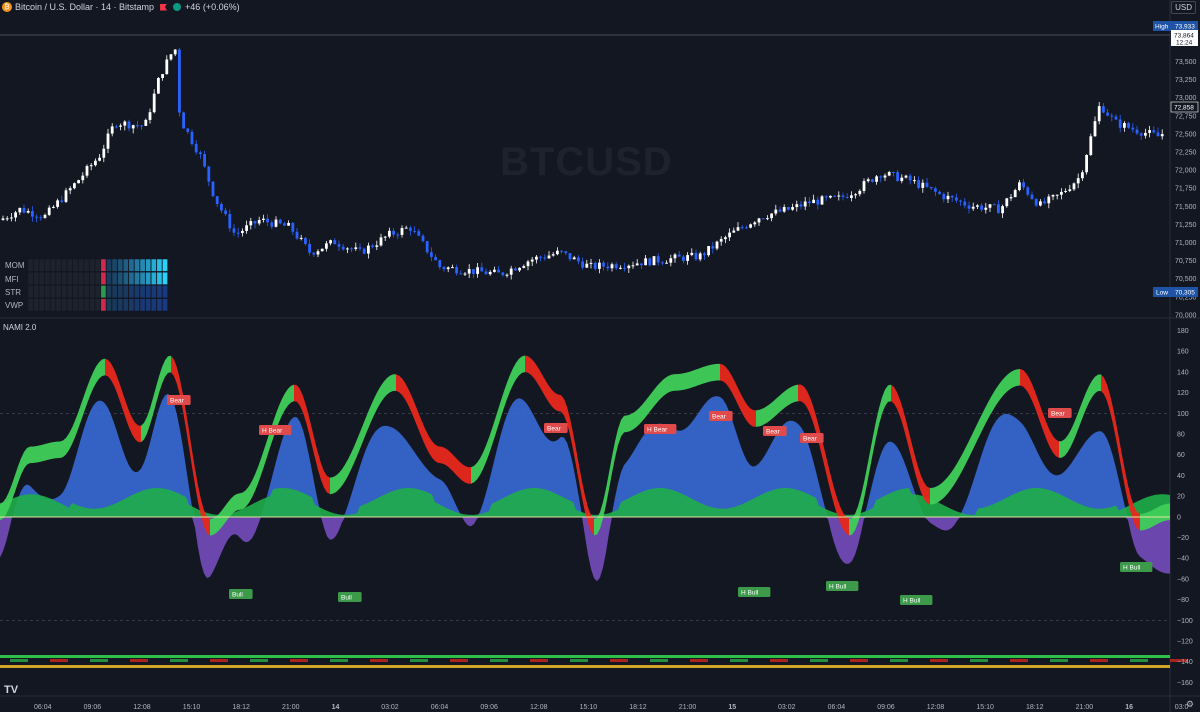 Image resolution: width=1200 pixels, height=712 pixels. Describe the element at coordinates (773, 432) in the screenshot. I see `signal-tag-text: Bear` at that location.